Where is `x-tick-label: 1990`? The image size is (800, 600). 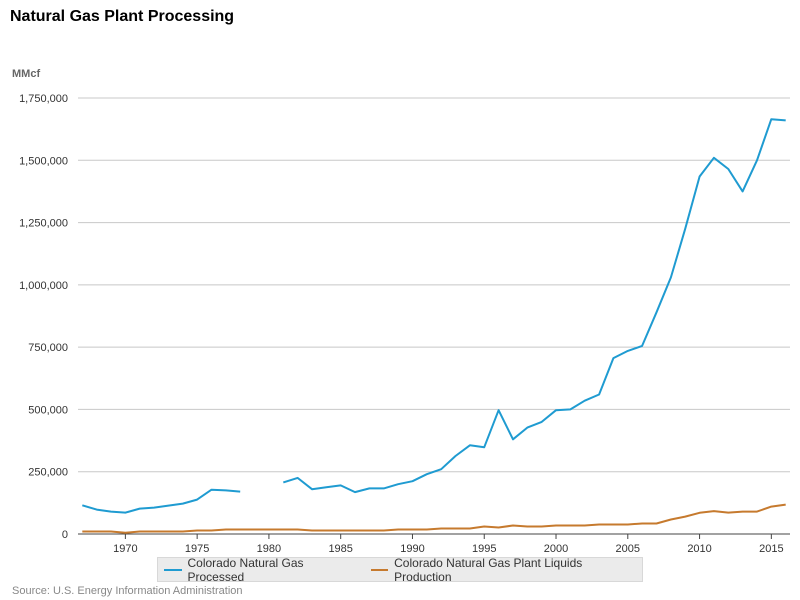
x-tick-label: 1990 is located at coordinates (412, 549).